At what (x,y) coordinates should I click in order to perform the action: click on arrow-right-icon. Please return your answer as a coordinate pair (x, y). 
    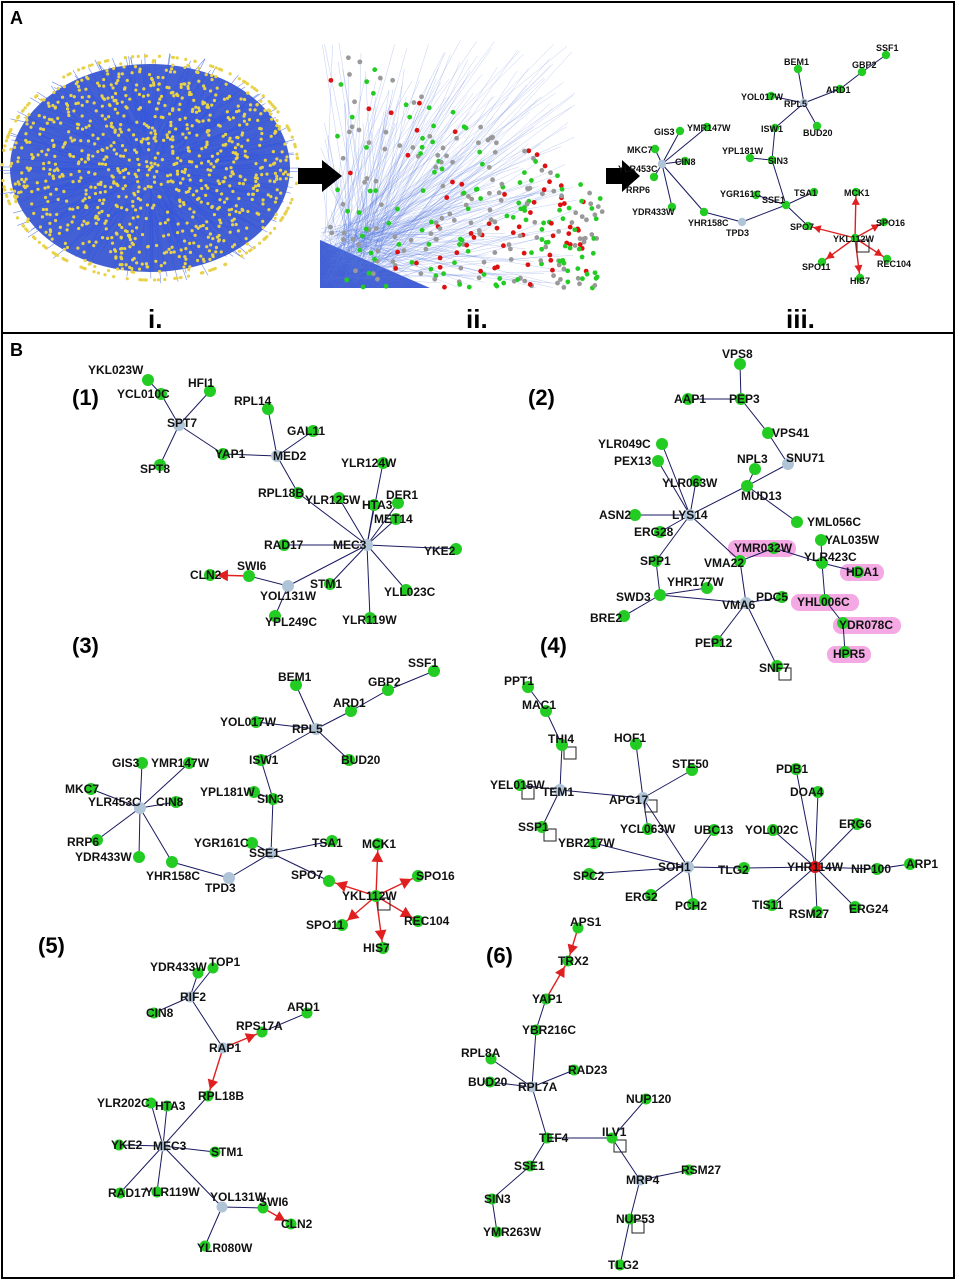
    Looking at the image, I should click on (320, 176).